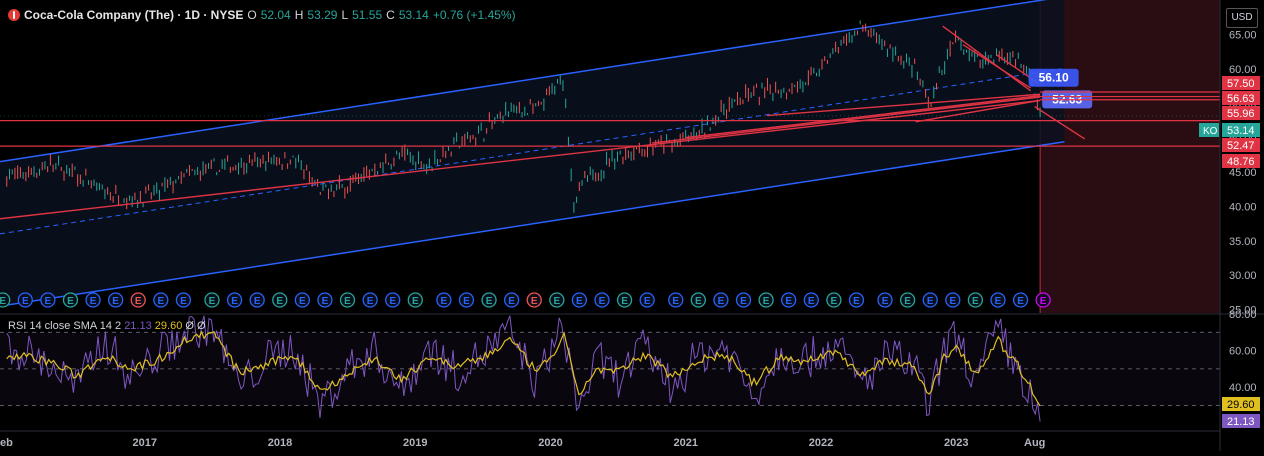 The image size is (1264, 456). I want to click on low-label: L, so click(345, 15).